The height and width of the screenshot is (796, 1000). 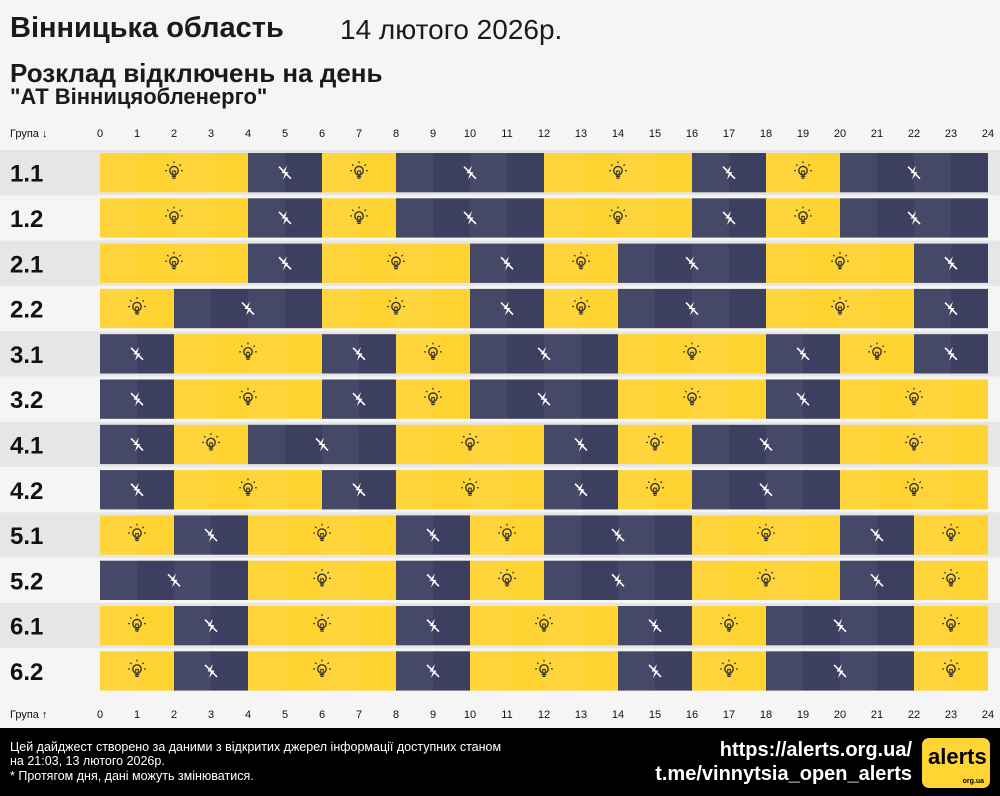 I want to click on group-label: 3.2, so click(x=26, y=400).